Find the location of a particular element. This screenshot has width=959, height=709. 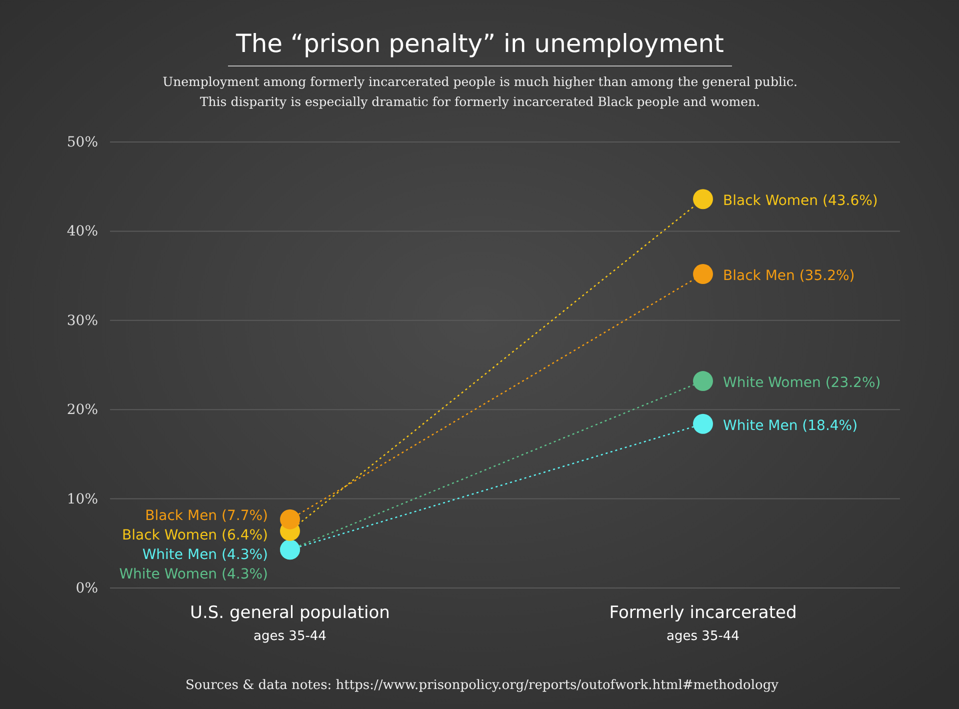

chart-title: The “prison penalty” in unemployment is located at coordinates (479, 43).